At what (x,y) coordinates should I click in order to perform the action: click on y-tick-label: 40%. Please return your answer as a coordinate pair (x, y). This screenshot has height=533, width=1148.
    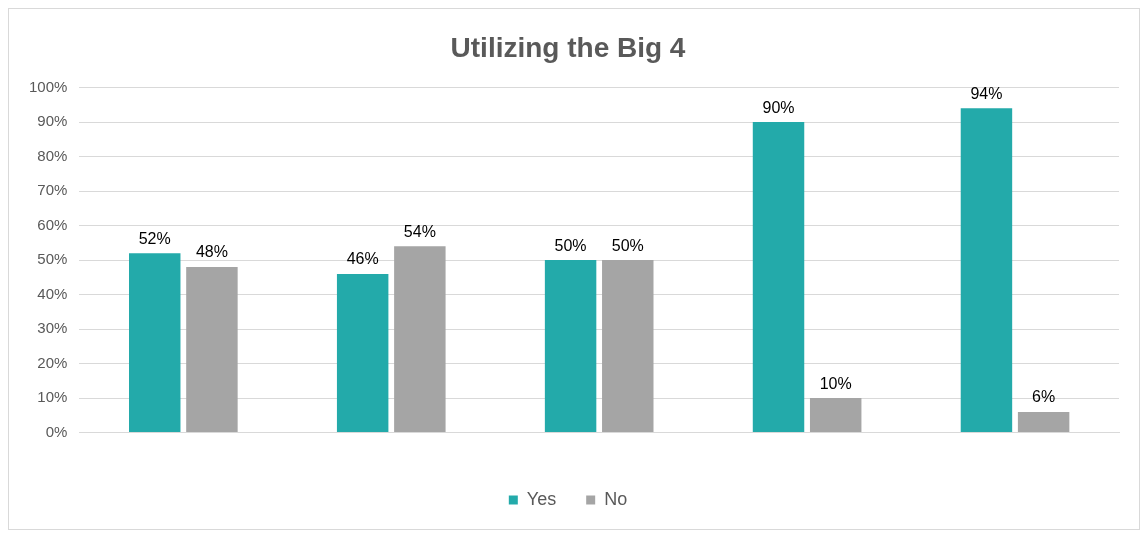
    Looking at the image, I should click on (52, 293).